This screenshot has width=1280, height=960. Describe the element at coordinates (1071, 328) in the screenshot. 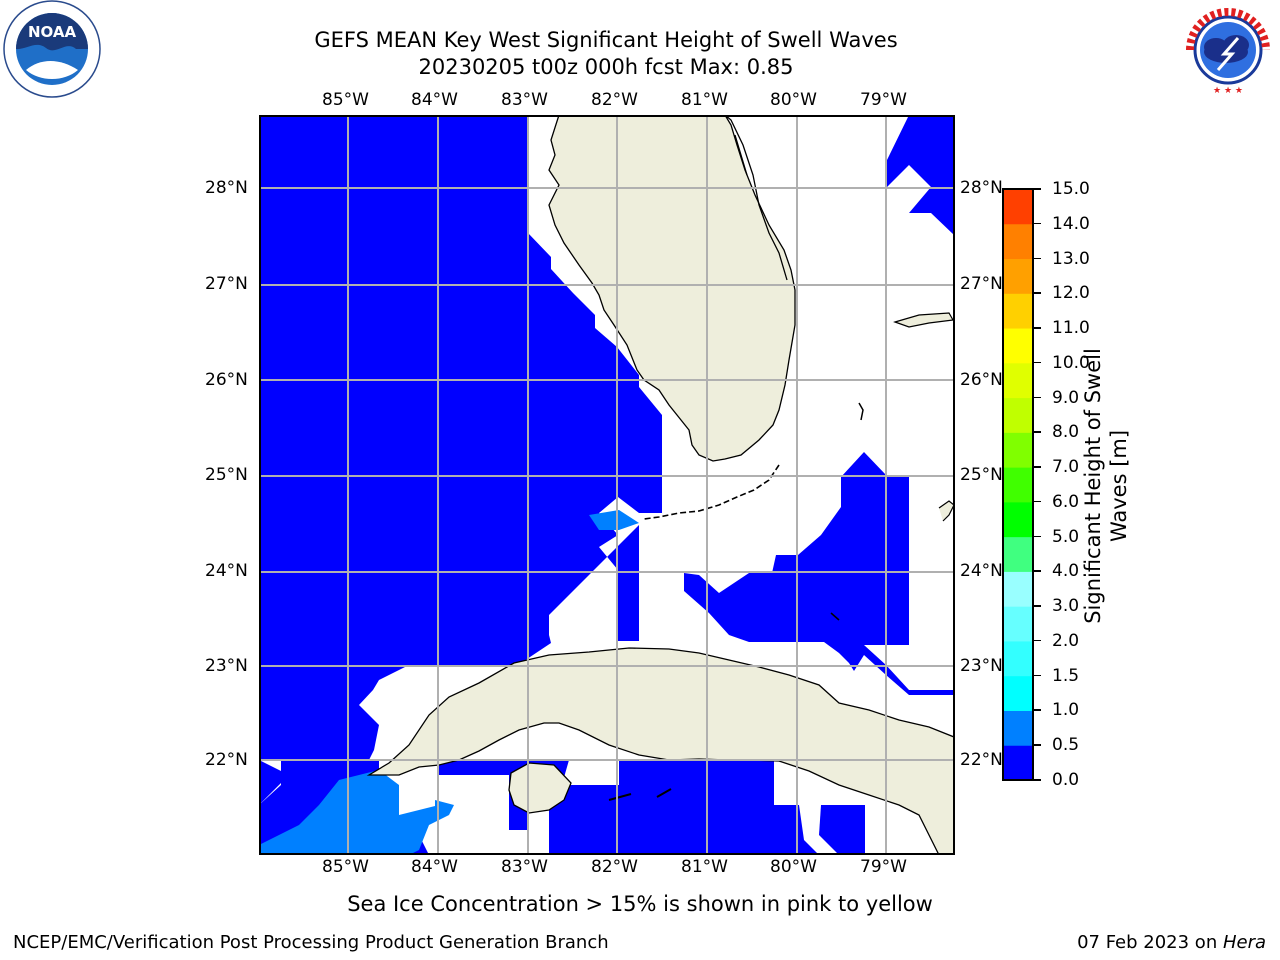

I see `colorbar-tick-label: 11.0` at that location.